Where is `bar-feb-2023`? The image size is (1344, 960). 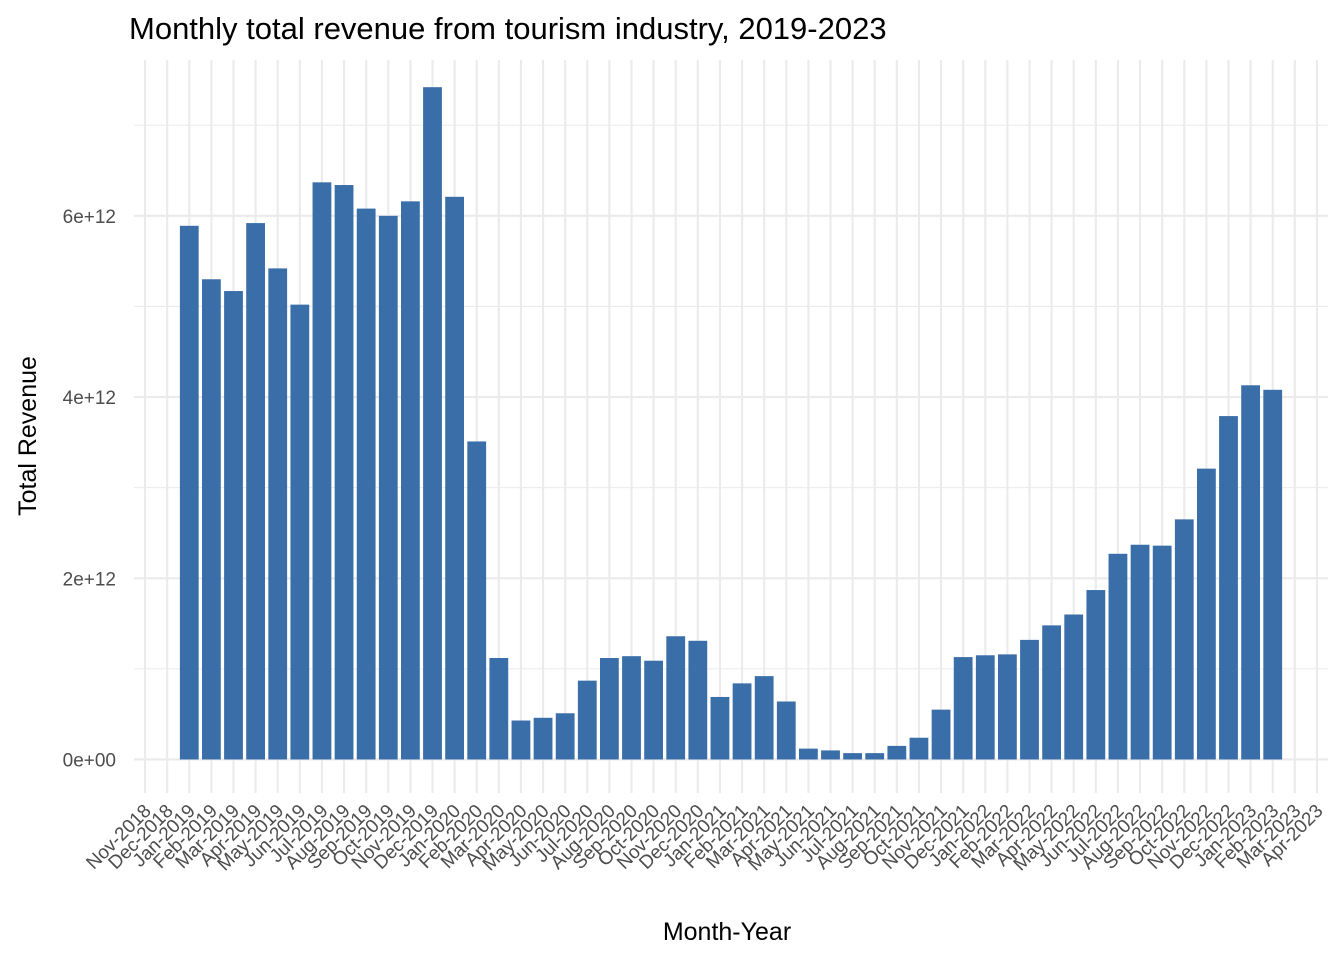 bar-feb-2023 is located at coordinates (1273, 574).